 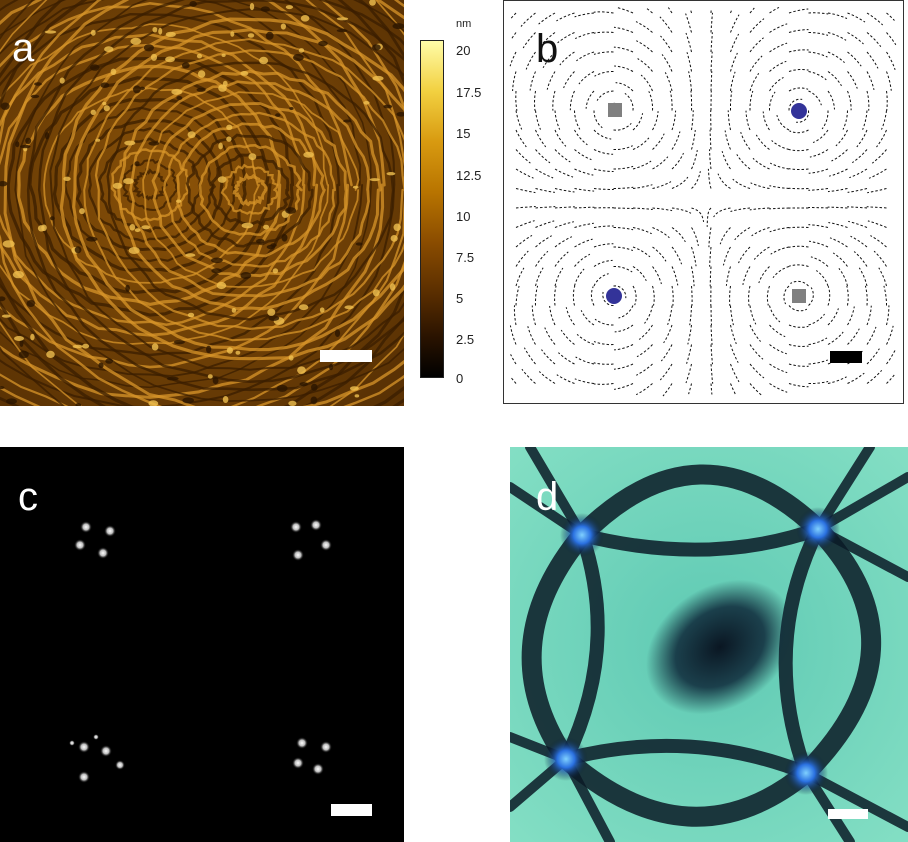 What do you see at coordinates (346, 356) in the screenshot?
I see `panel-a-scale-bar` at bounding box center [346, 356].